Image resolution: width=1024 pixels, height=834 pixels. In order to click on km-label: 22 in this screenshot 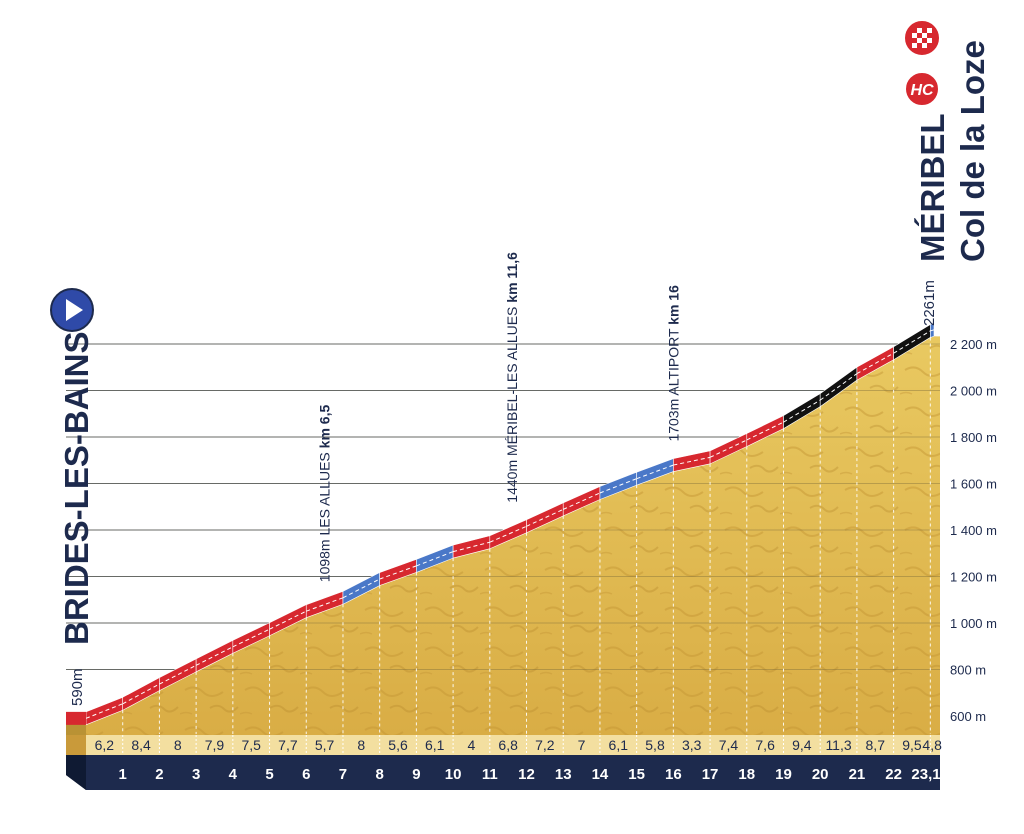, I will do `click(893, 774)`.